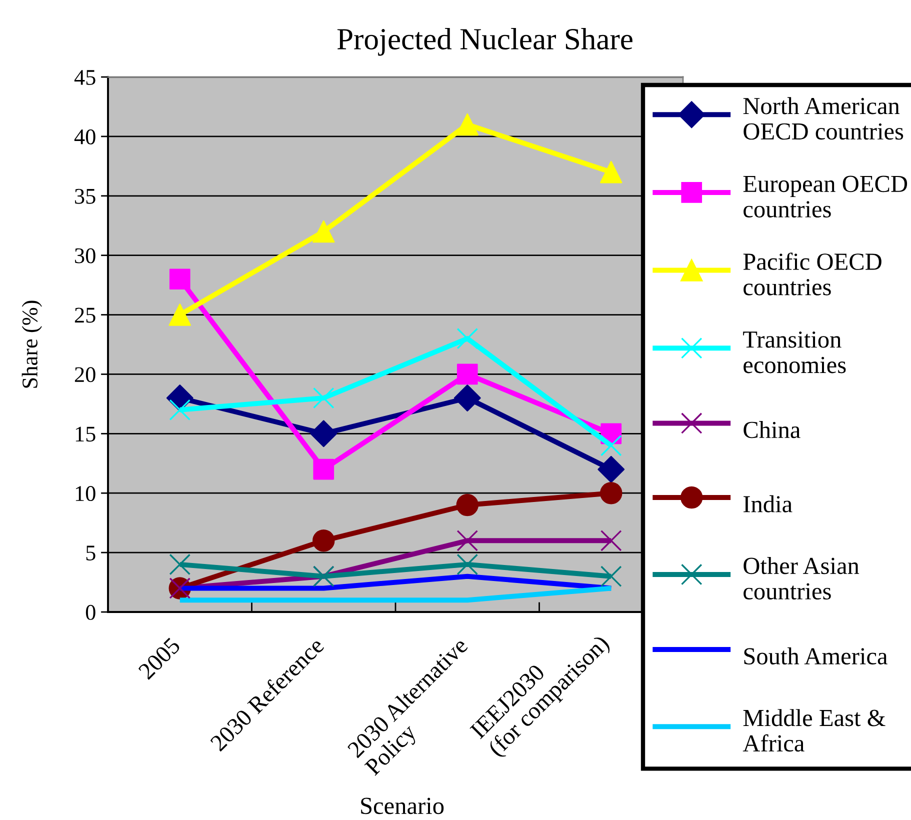 The height and width of the screenshot is (820, 911). I want to click on legend-label: South America, so click(816, 656).